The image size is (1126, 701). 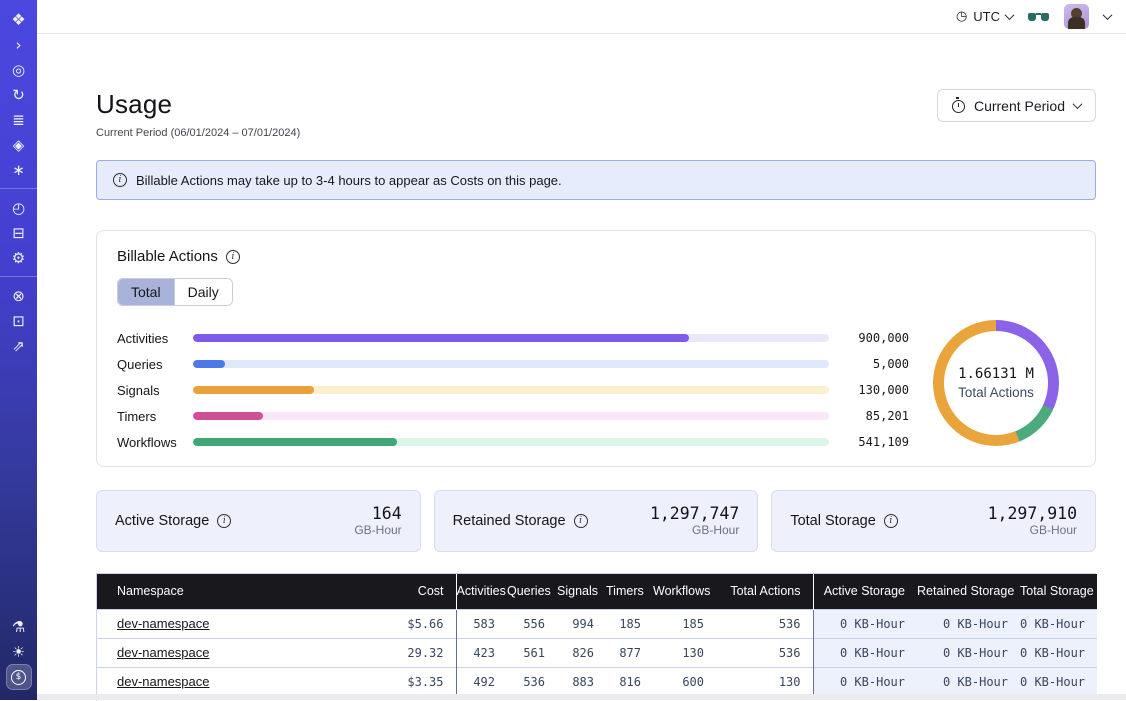 I want to click on bar-label: Workflows, so click(x=147, y=442).